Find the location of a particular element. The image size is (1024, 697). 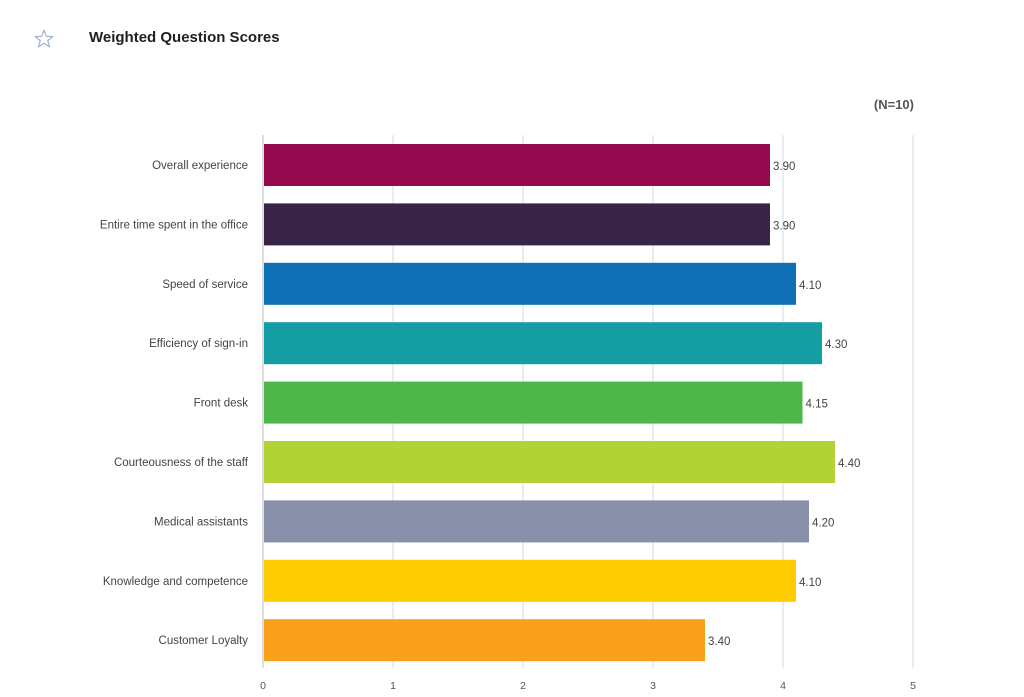

data-label: 4.15 is located at coordinates (817, 405).